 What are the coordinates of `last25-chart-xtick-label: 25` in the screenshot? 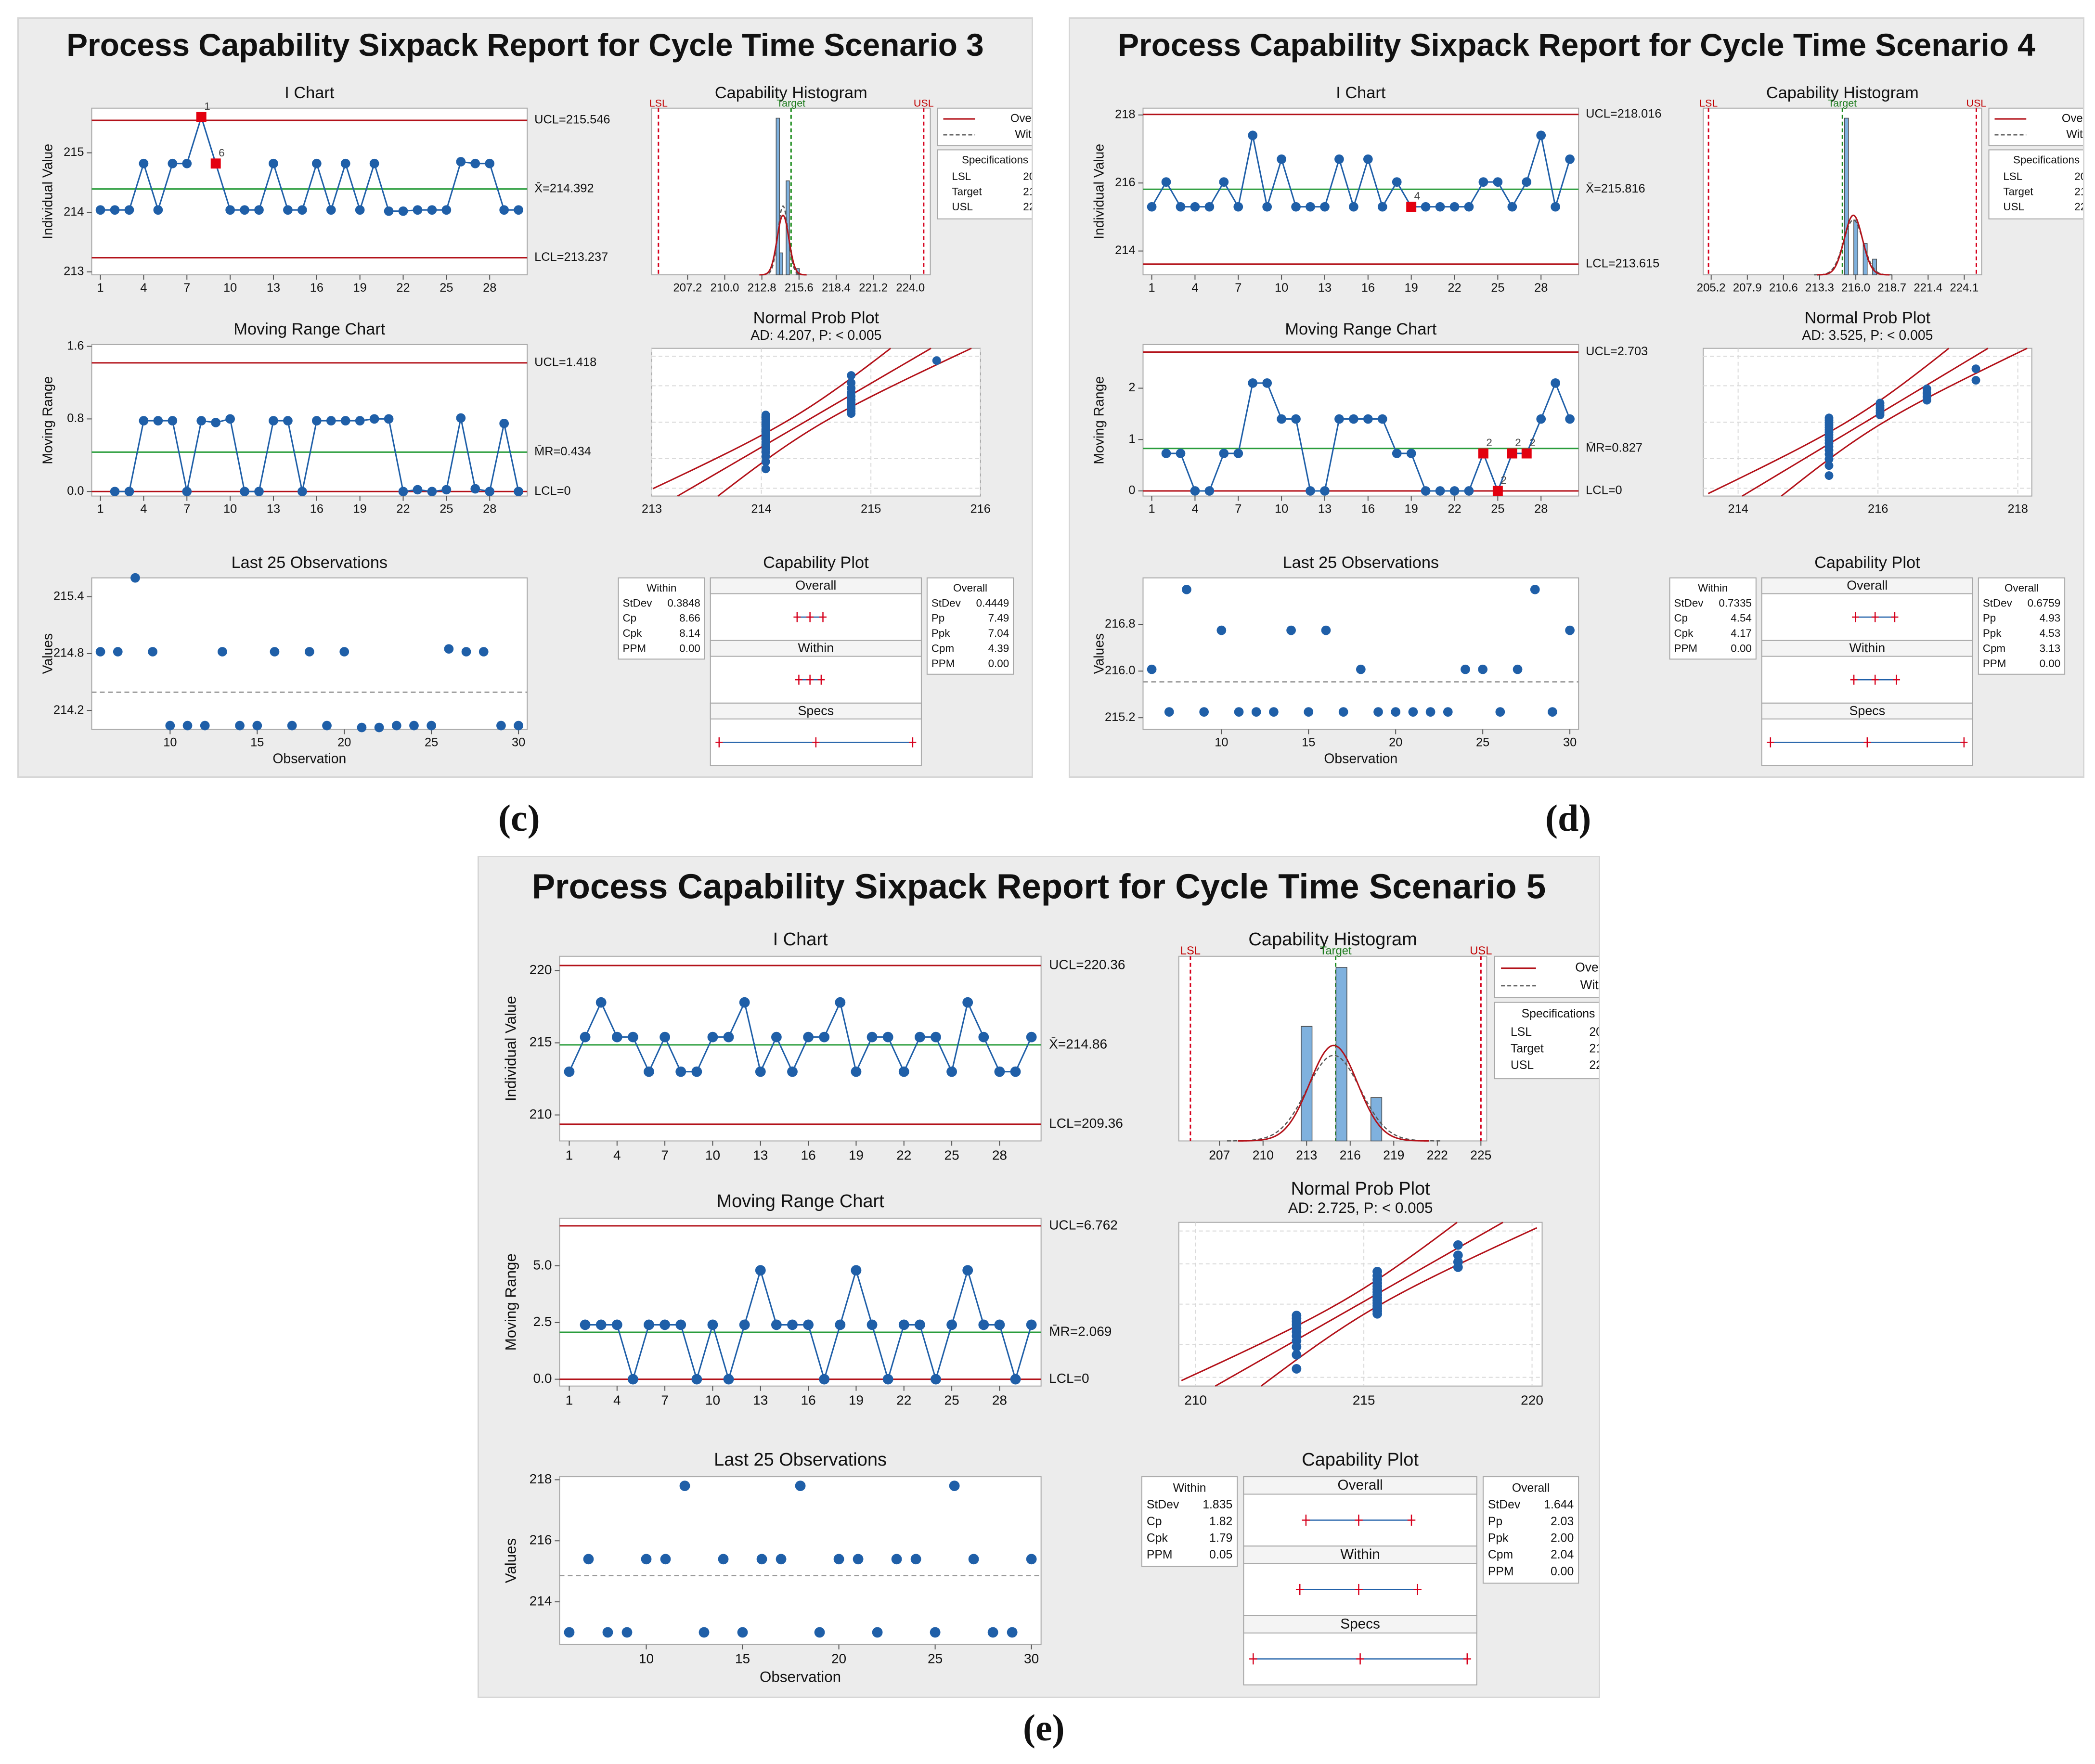 It's located at (1482, 742).